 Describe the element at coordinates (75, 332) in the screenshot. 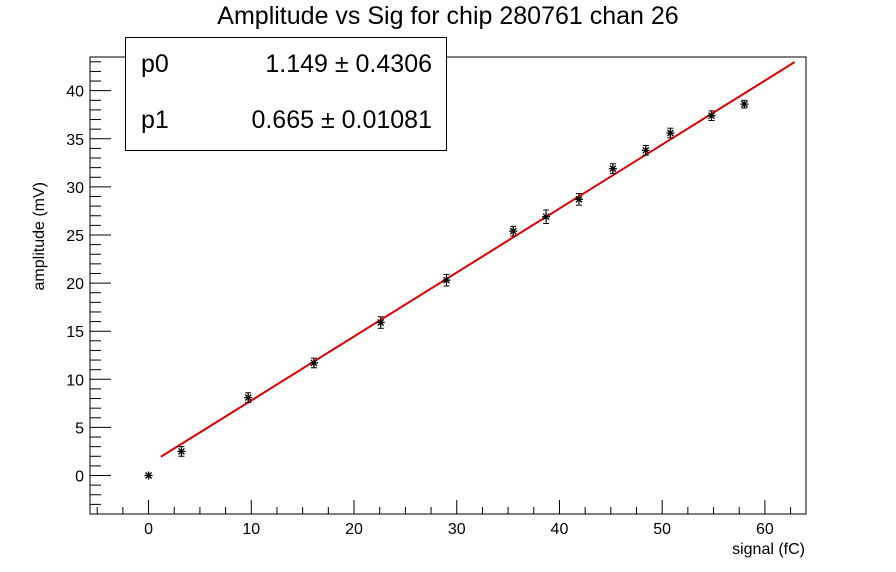

I see `y-tick-label: 15` at that location.